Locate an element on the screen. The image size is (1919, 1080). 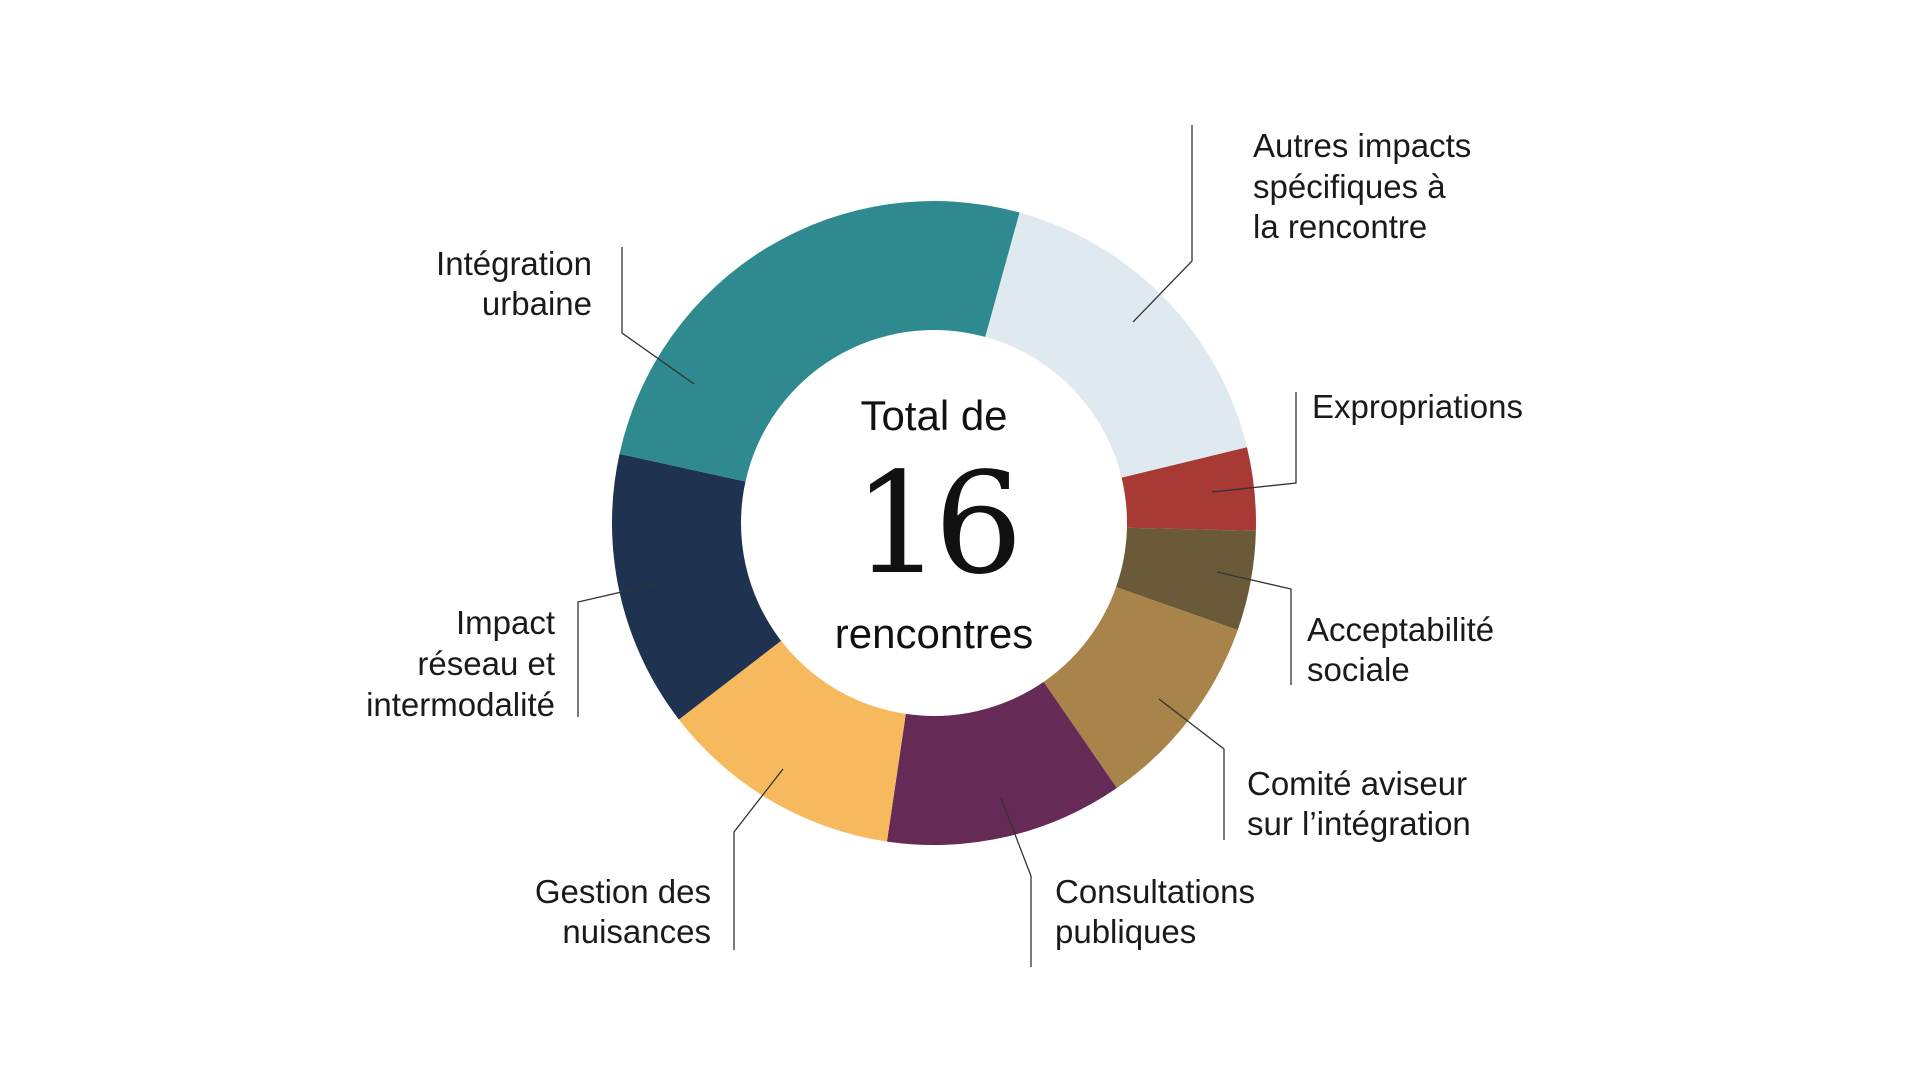
center-value: 16 is located at coordinates (934, 524).